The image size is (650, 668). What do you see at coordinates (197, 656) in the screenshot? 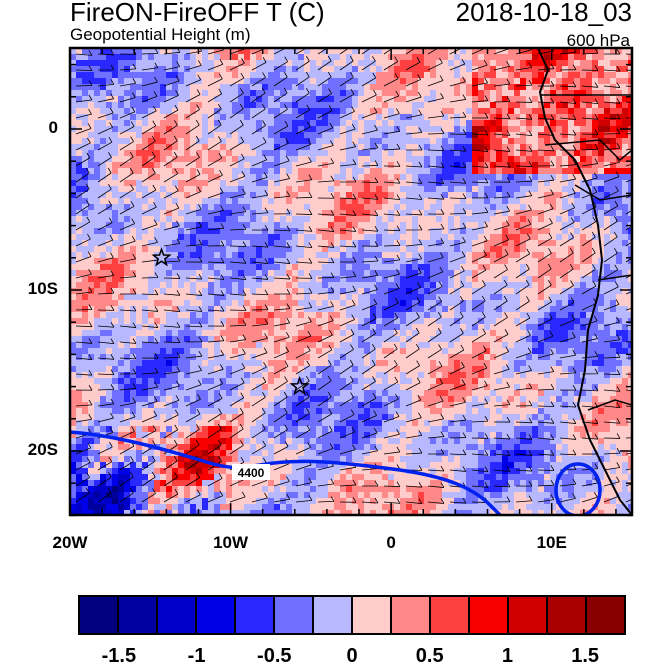
I see `colorbar-label: -1` at bounding box center [197, 656].